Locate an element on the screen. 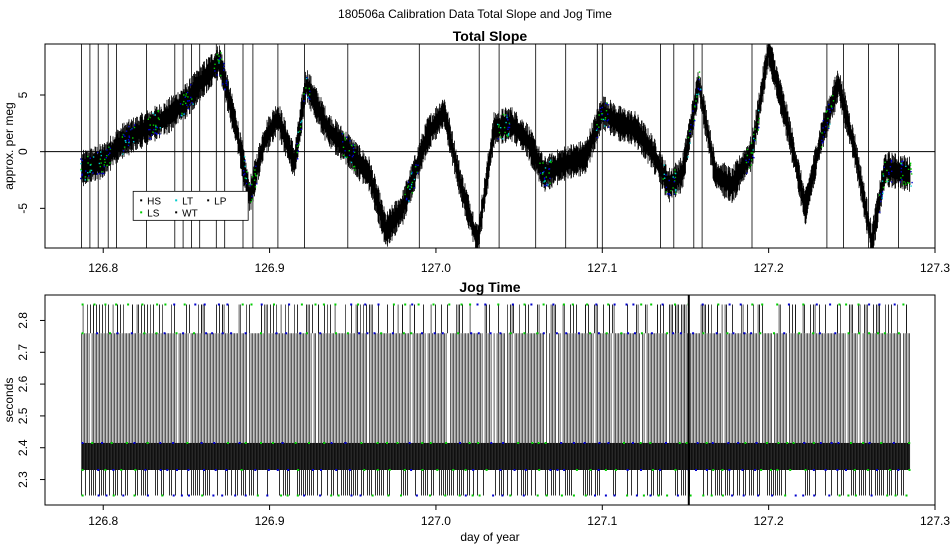 The width and height of the screenshot is (950, 550). y-tick-label: 2.4 is located at coordinates (23, 447).